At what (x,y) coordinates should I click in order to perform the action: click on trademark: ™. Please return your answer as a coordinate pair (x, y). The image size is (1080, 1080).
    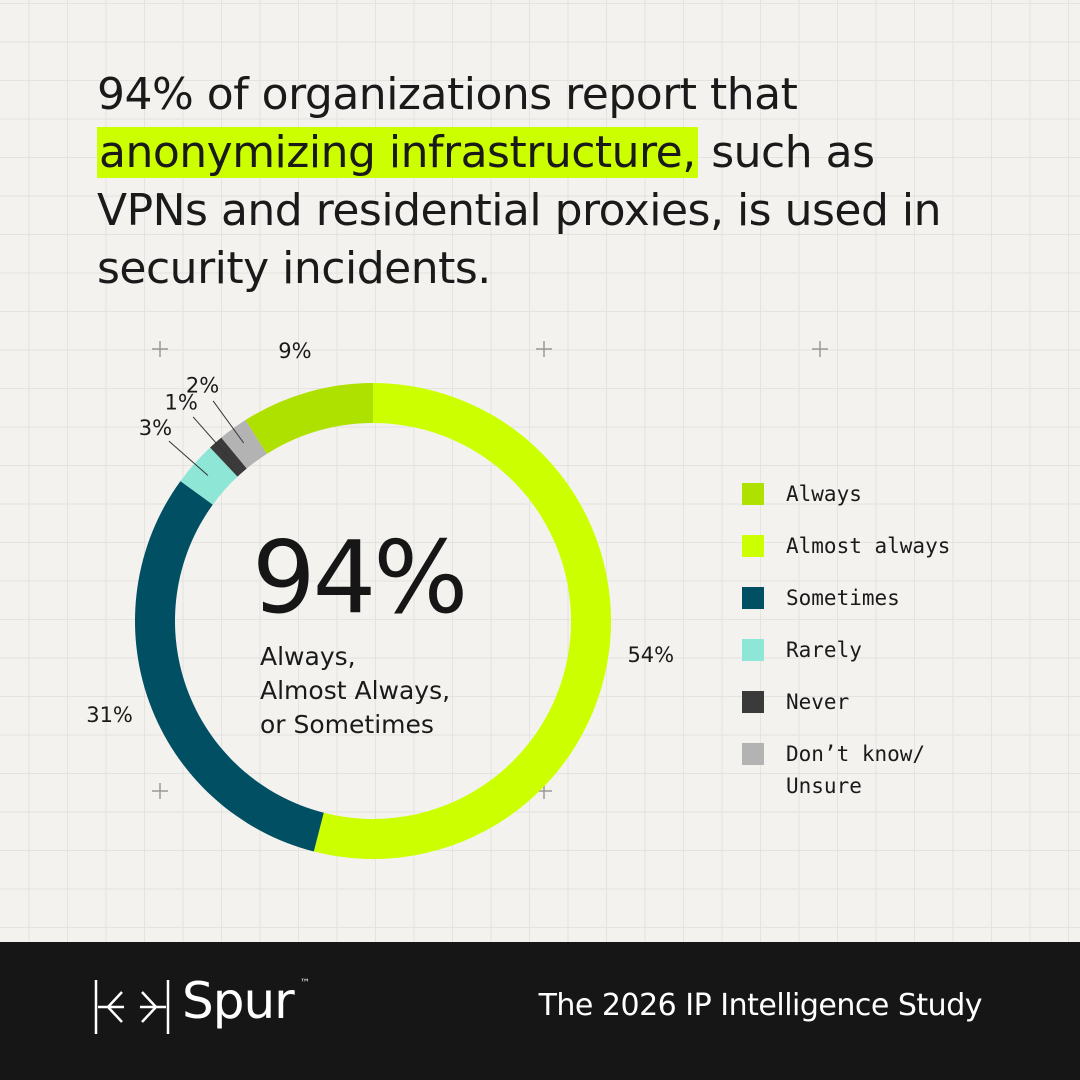
    Looking at the image, I should click on (305, 983).